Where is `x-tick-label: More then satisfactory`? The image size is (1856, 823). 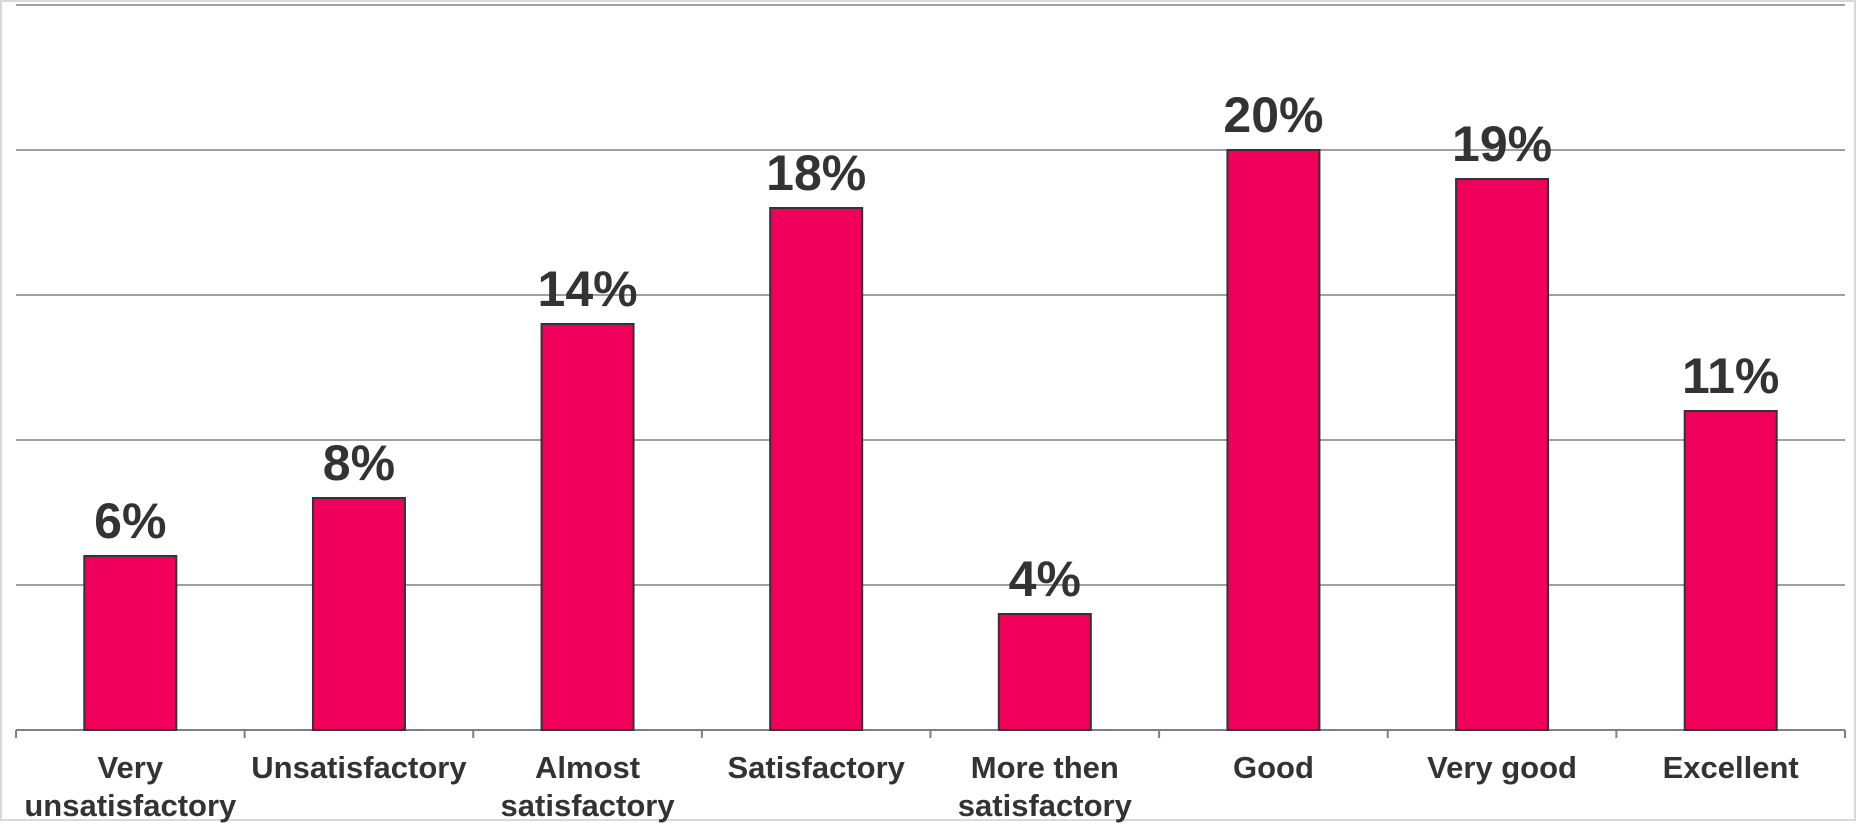
x-tick-label: More then satisfactory is located at coordinates (1045, 786).